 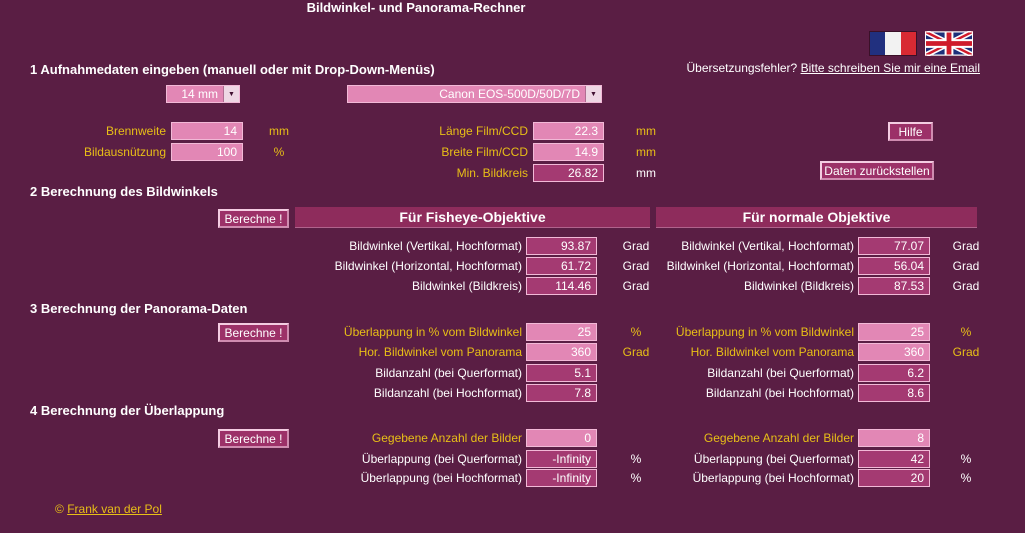 What do you see at coordinates (894, 246) in the screenshot?
I see `normal-bildwinkel-vertikal-output: 77.07` at bounding box center [894, 246].